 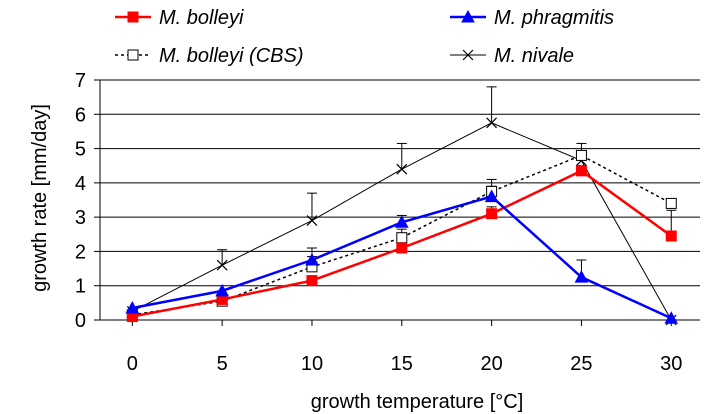 I want to click on y-tick-label: 7, so click(x=80, y=81).